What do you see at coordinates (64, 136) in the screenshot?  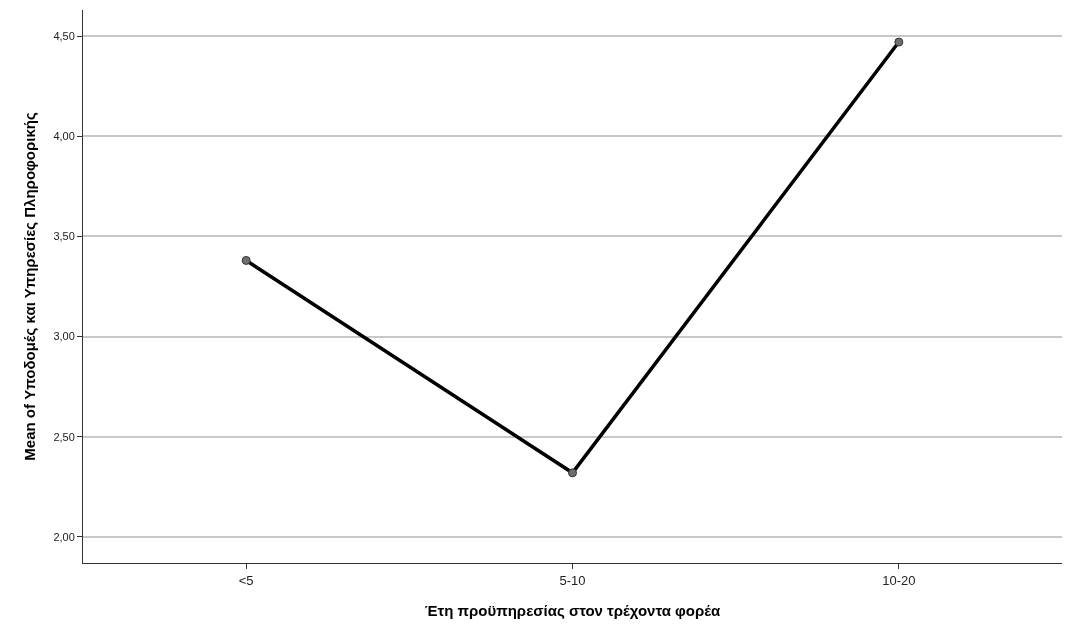 I see `y-tick-label: 4,00` at bounding box center [64, 136].